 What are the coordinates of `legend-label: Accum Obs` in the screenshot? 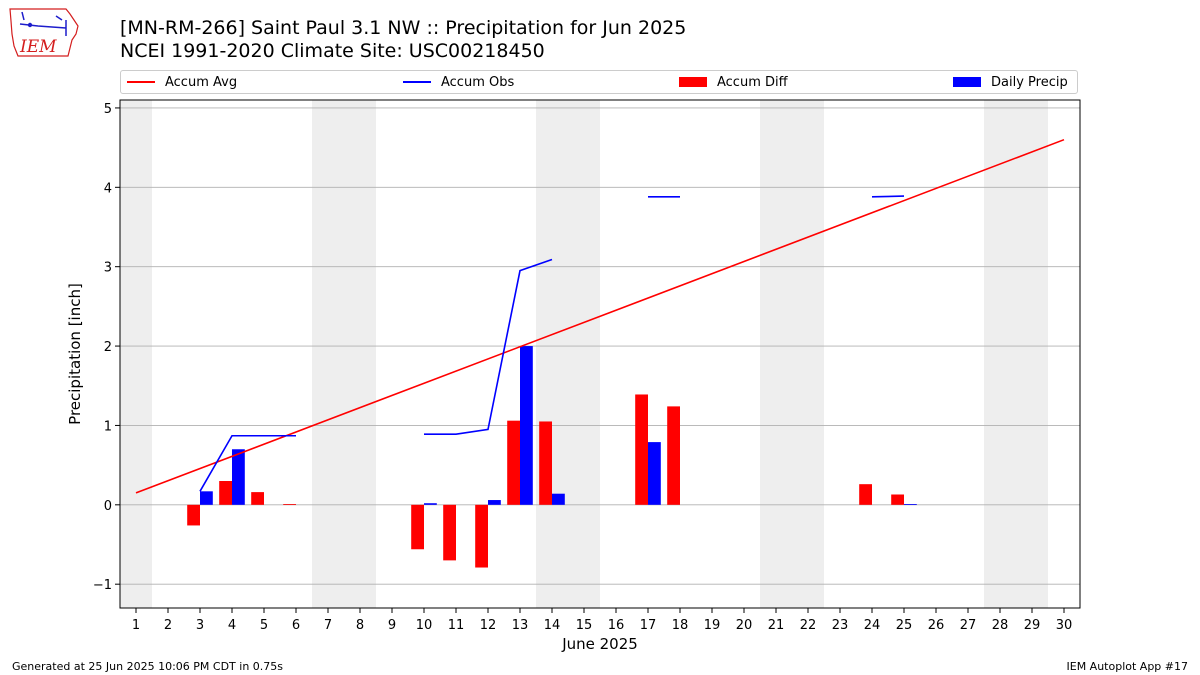 It's located at (478, 82).